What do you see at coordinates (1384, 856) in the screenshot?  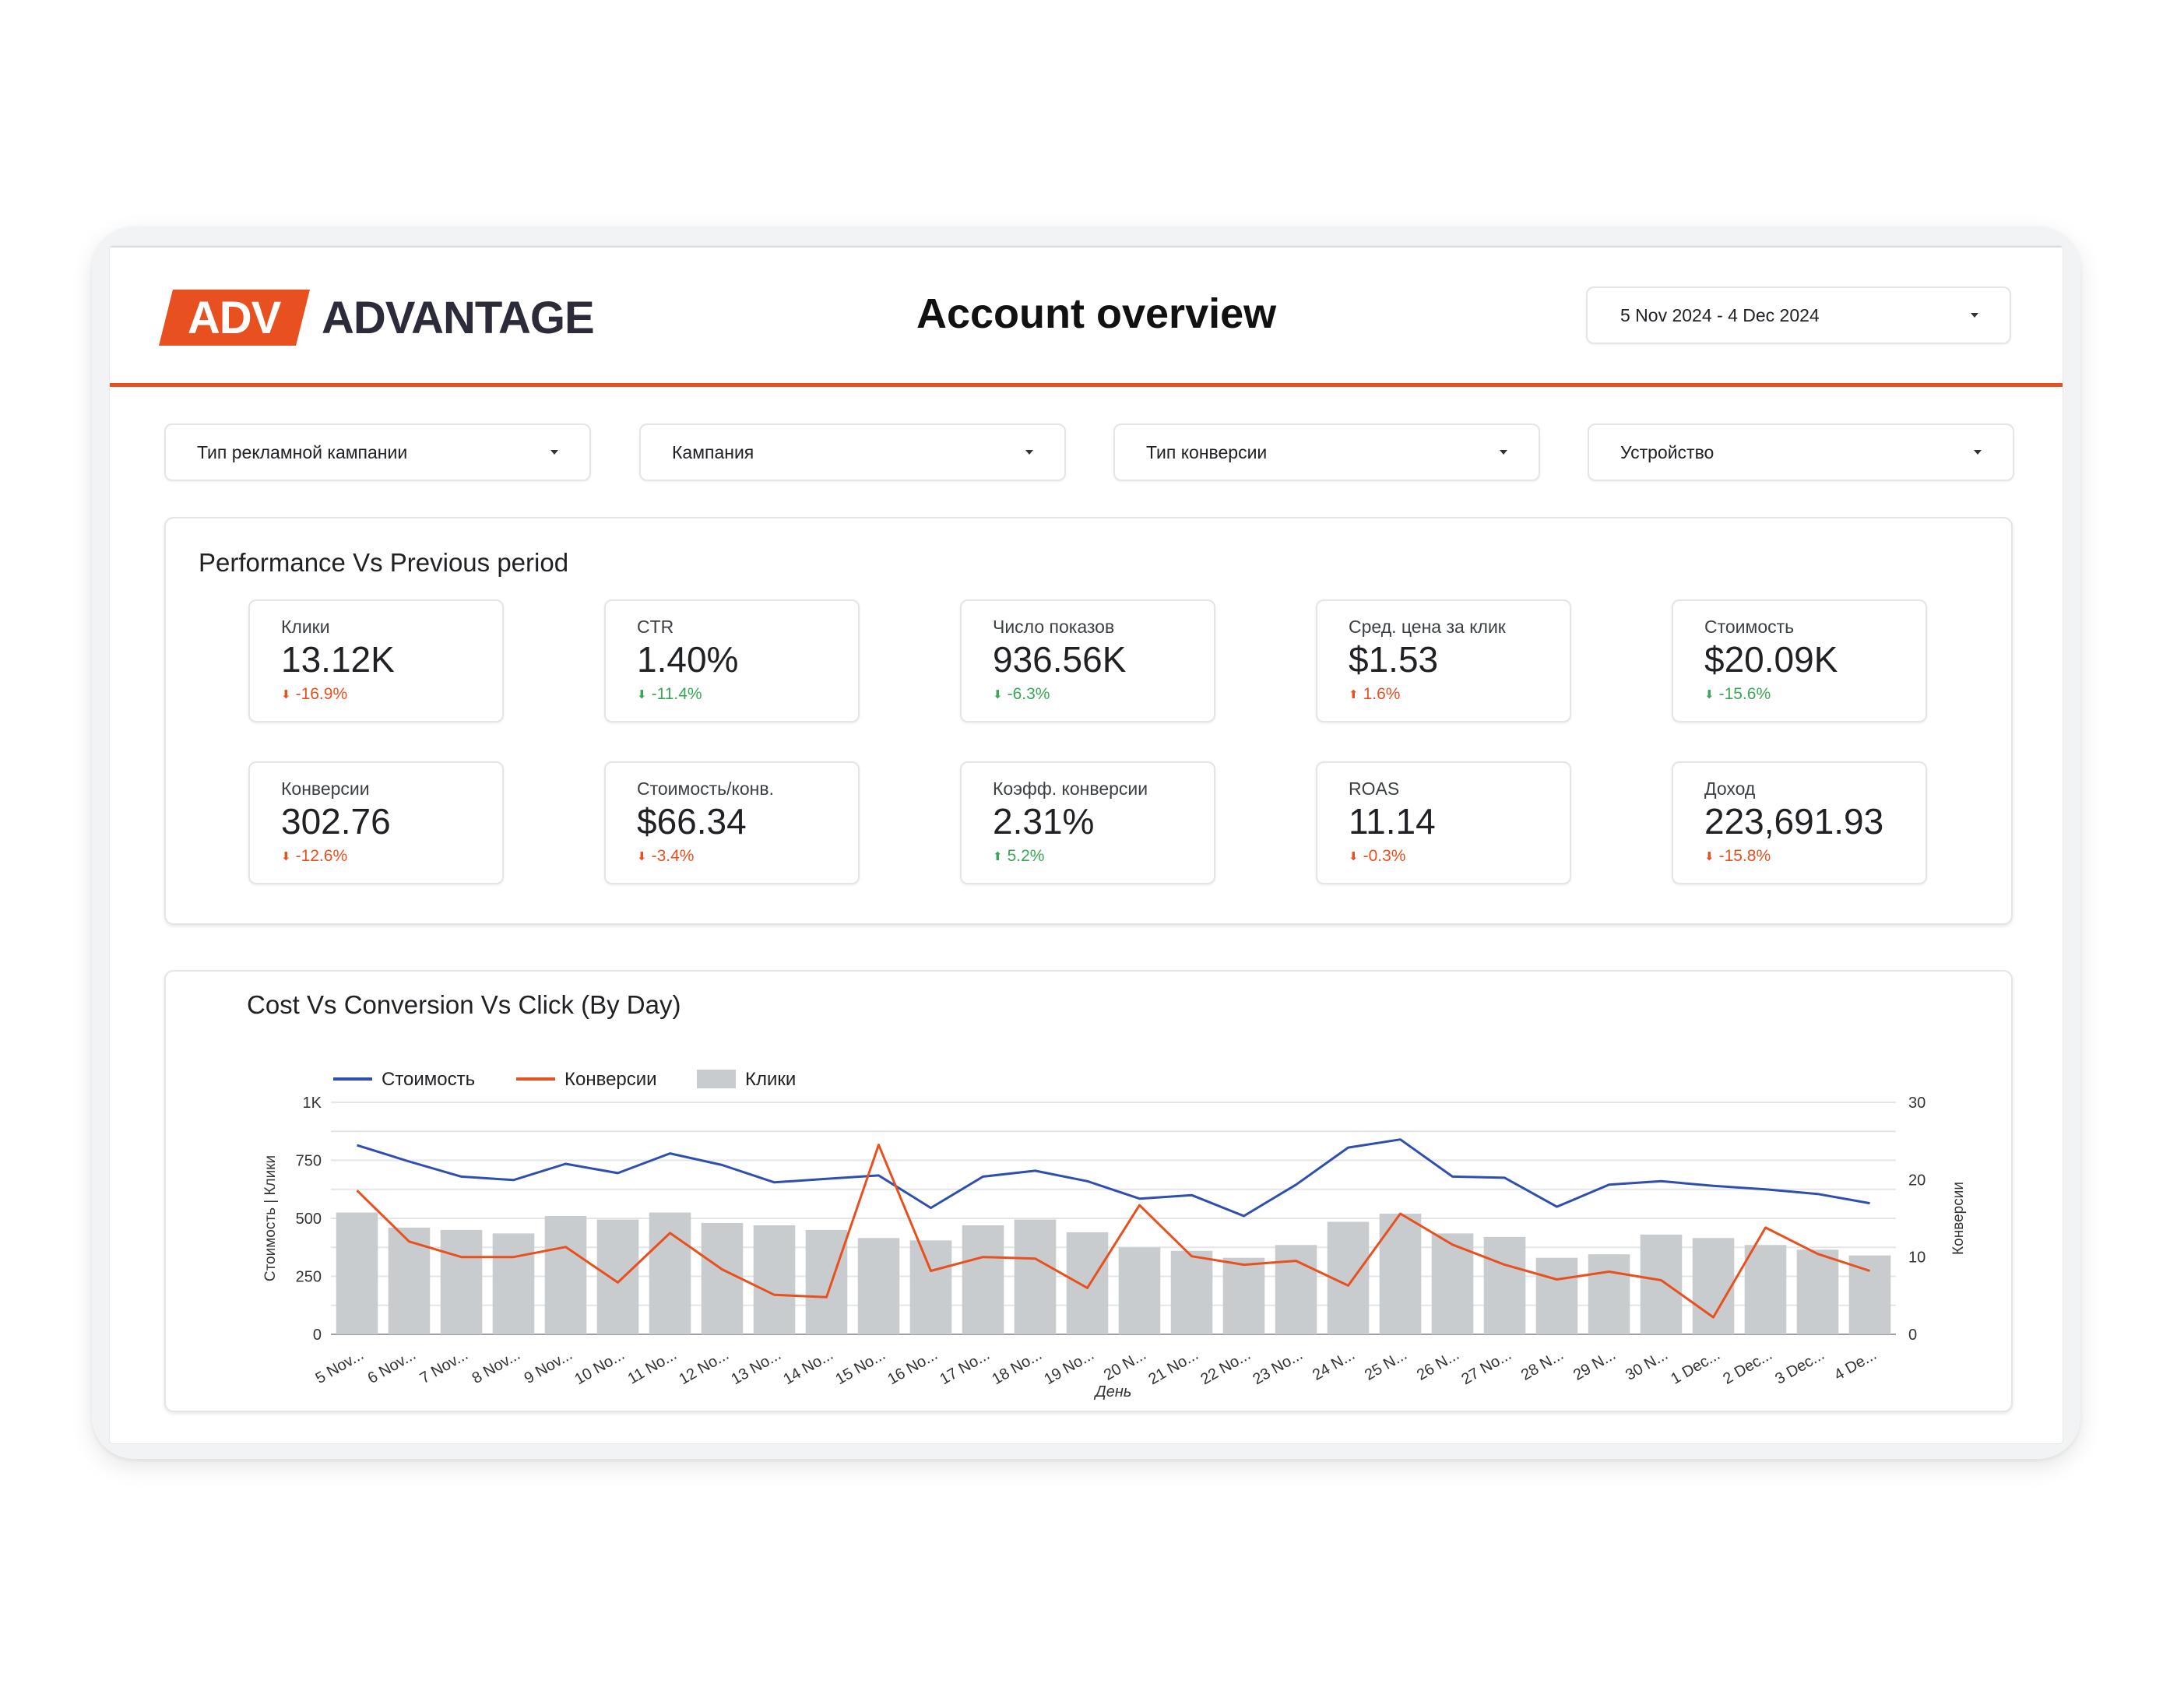 I see `kpi-change-value: -0.3%` at bounding box center [1384, 856].